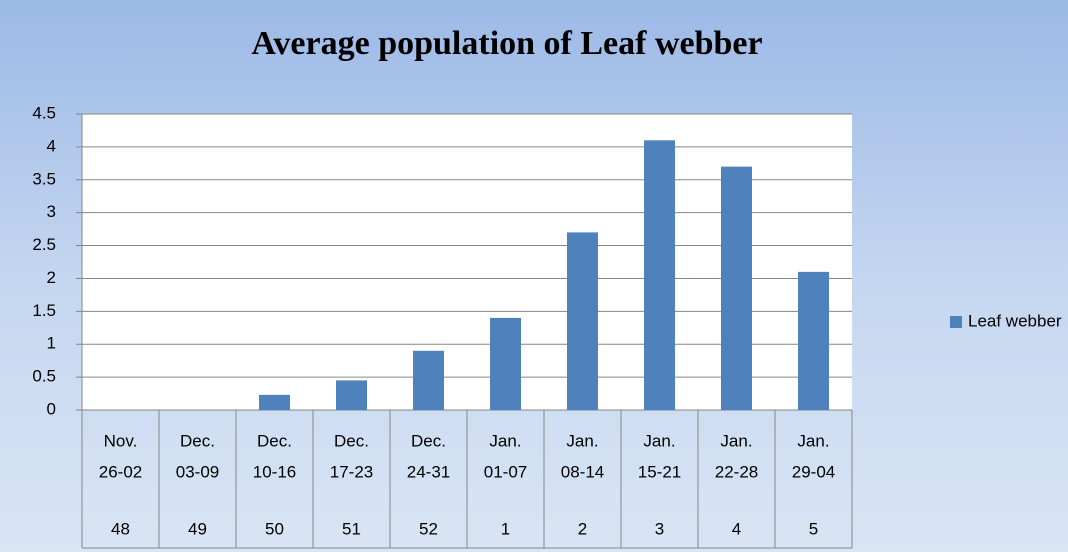  What do you see at coordinates (121, 440) in the screenshot?
I see `x-tick-label: Nov.` at bounding box center [121, 440].